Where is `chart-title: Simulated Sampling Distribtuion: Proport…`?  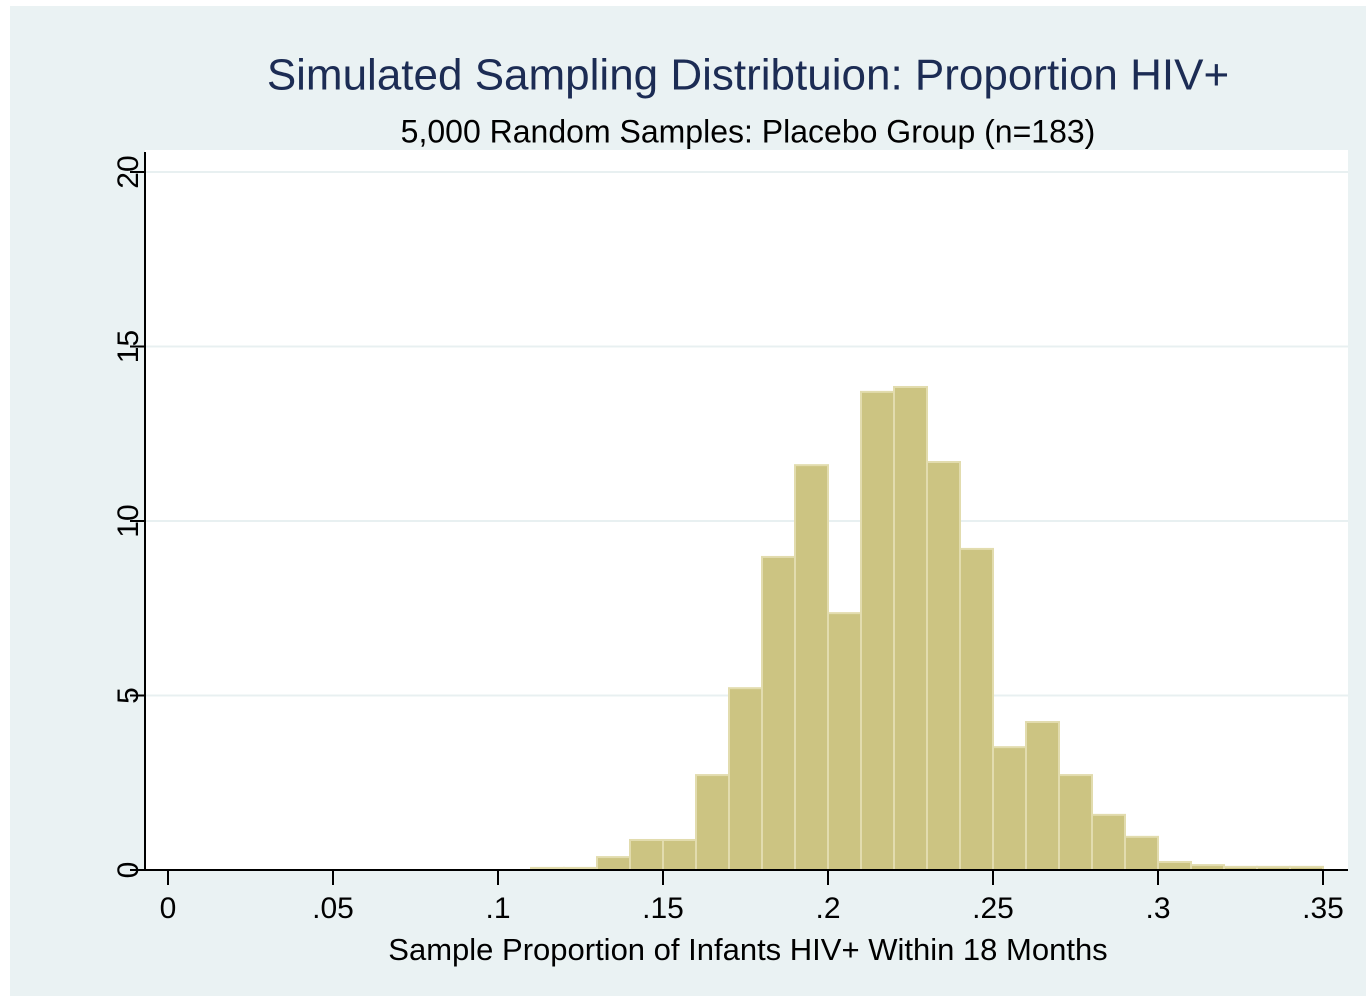
chart-title: Simulated Sampling Distribtuion: Proport… is located at coordinates (748, 75).